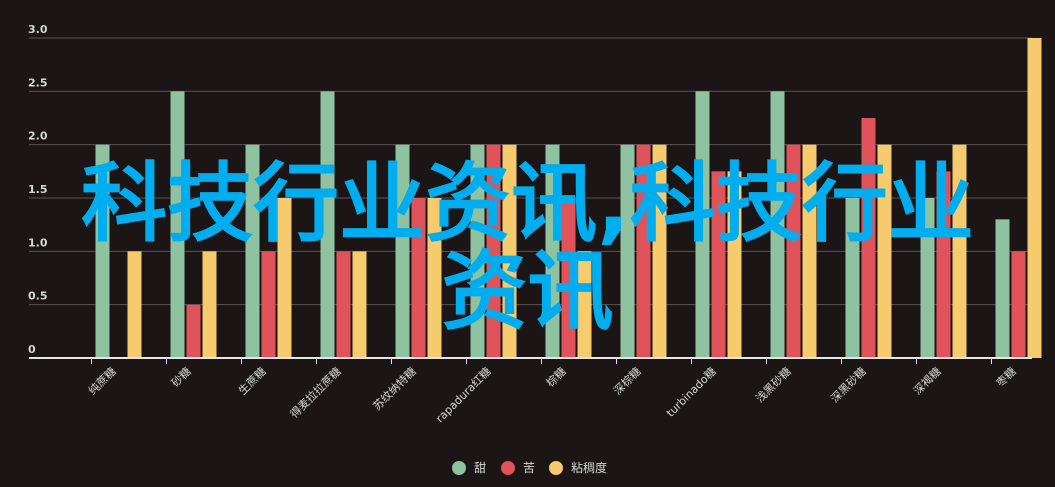 The width and height of the screenshot is (1055, 487). I want to click on x-category-label: 深褐糖, so click(926, 380).